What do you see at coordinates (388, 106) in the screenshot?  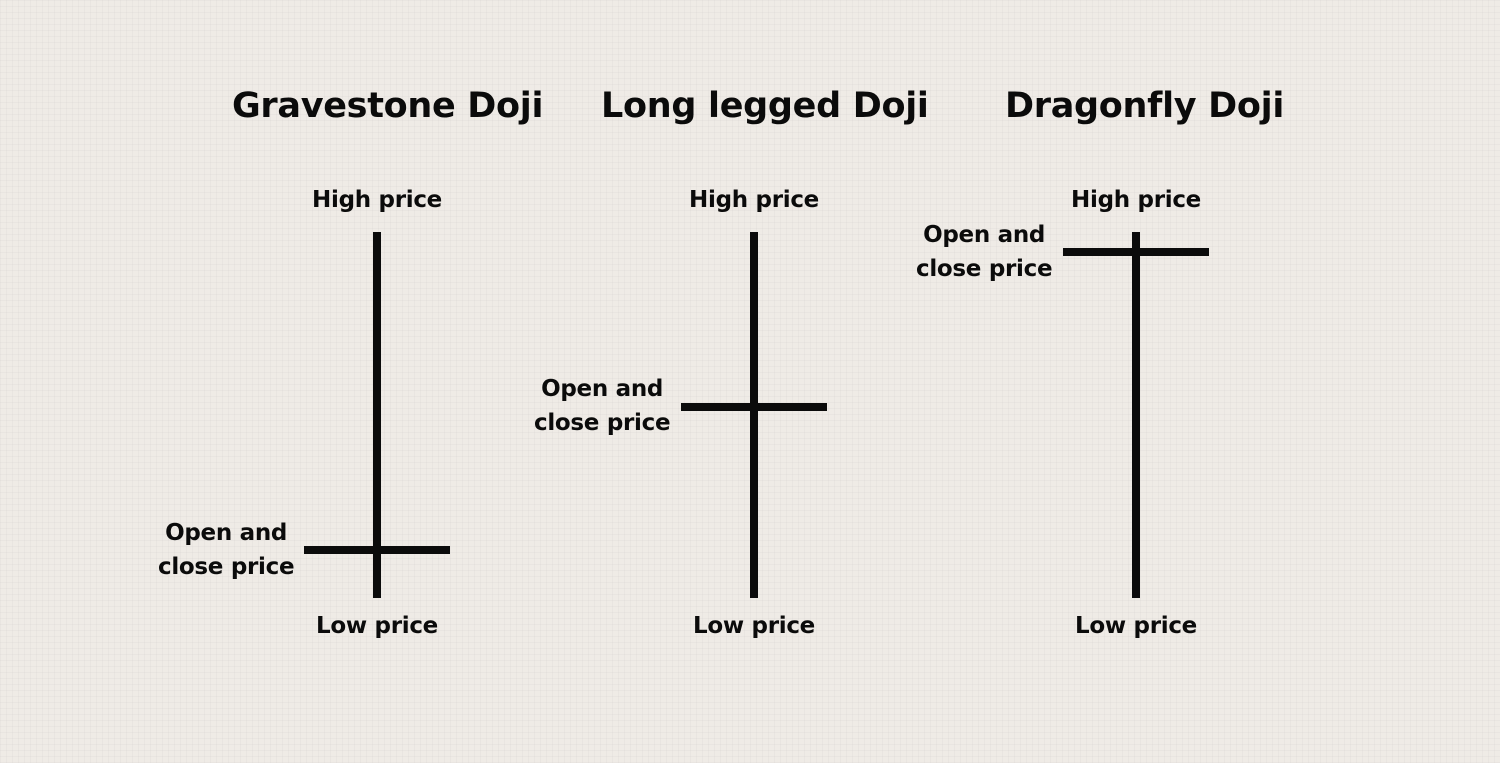 I see `pattern-title: Gravestone Doji` at bounding box center [388, 106].